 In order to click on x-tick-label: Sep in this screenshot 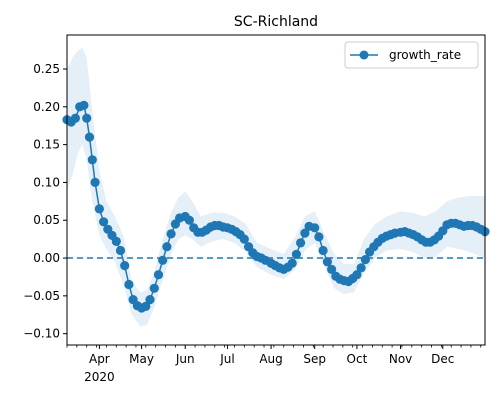, I will do `click(314, 359)`.